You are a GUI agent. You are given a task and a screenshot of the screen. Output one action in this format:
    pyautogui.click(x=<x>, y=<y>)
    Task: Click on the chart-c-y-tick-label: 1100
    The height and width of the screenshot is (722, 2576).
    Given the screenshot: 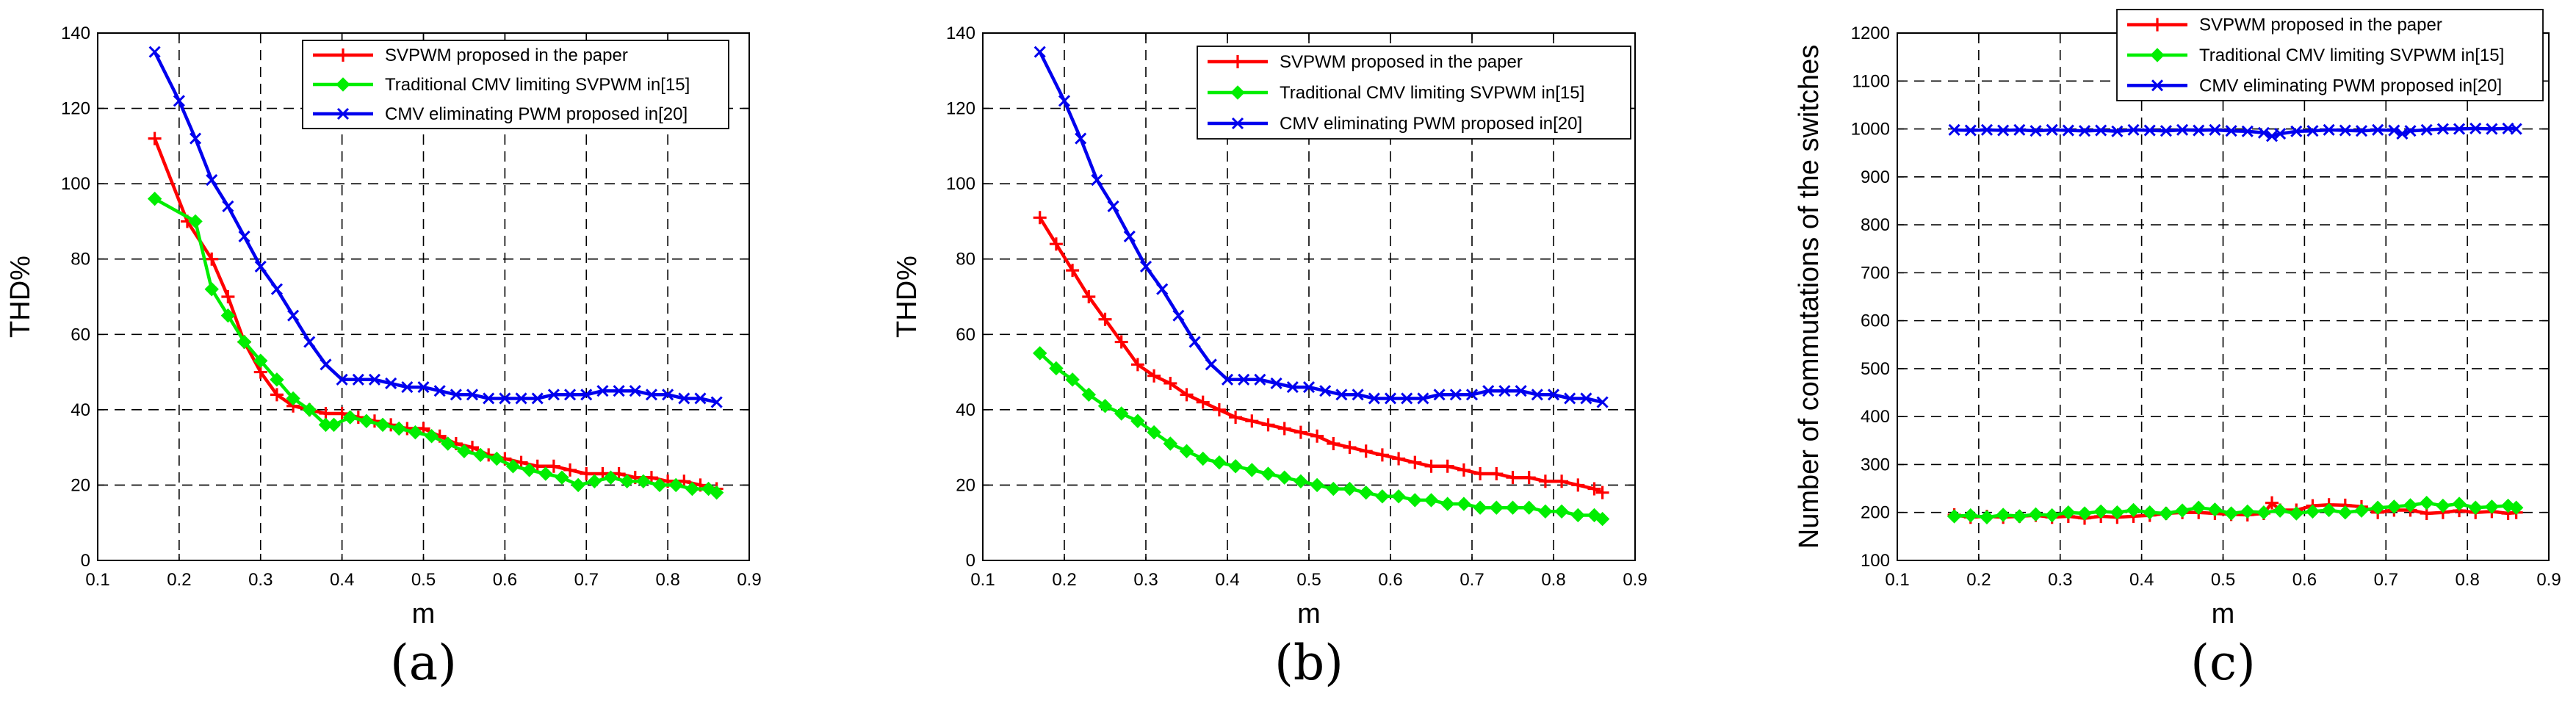 What is the action you would take?
    pyautogui.click(x=1871, y=81)
    